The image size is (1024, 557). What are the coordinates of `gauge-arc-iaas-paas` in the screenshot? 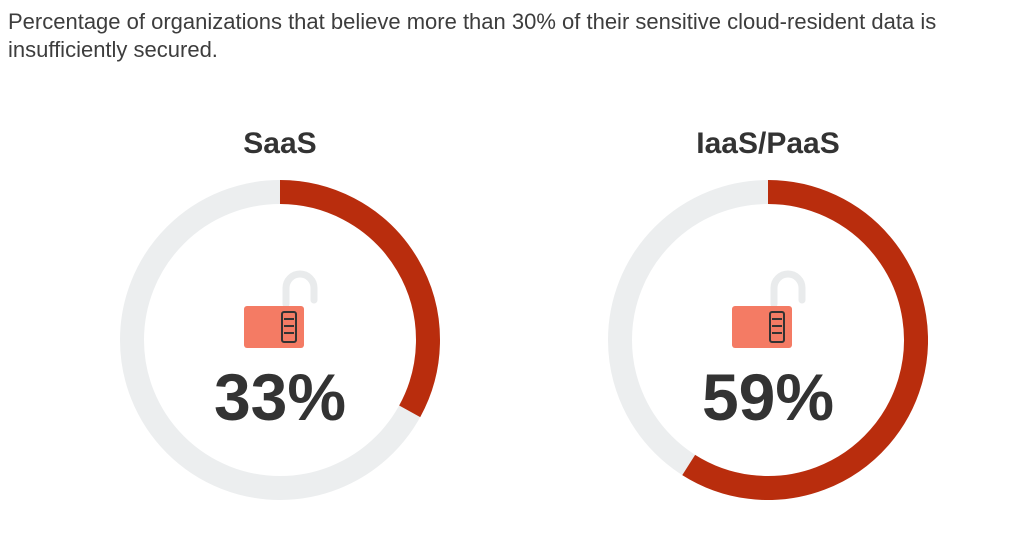 It's located at (805, 340).